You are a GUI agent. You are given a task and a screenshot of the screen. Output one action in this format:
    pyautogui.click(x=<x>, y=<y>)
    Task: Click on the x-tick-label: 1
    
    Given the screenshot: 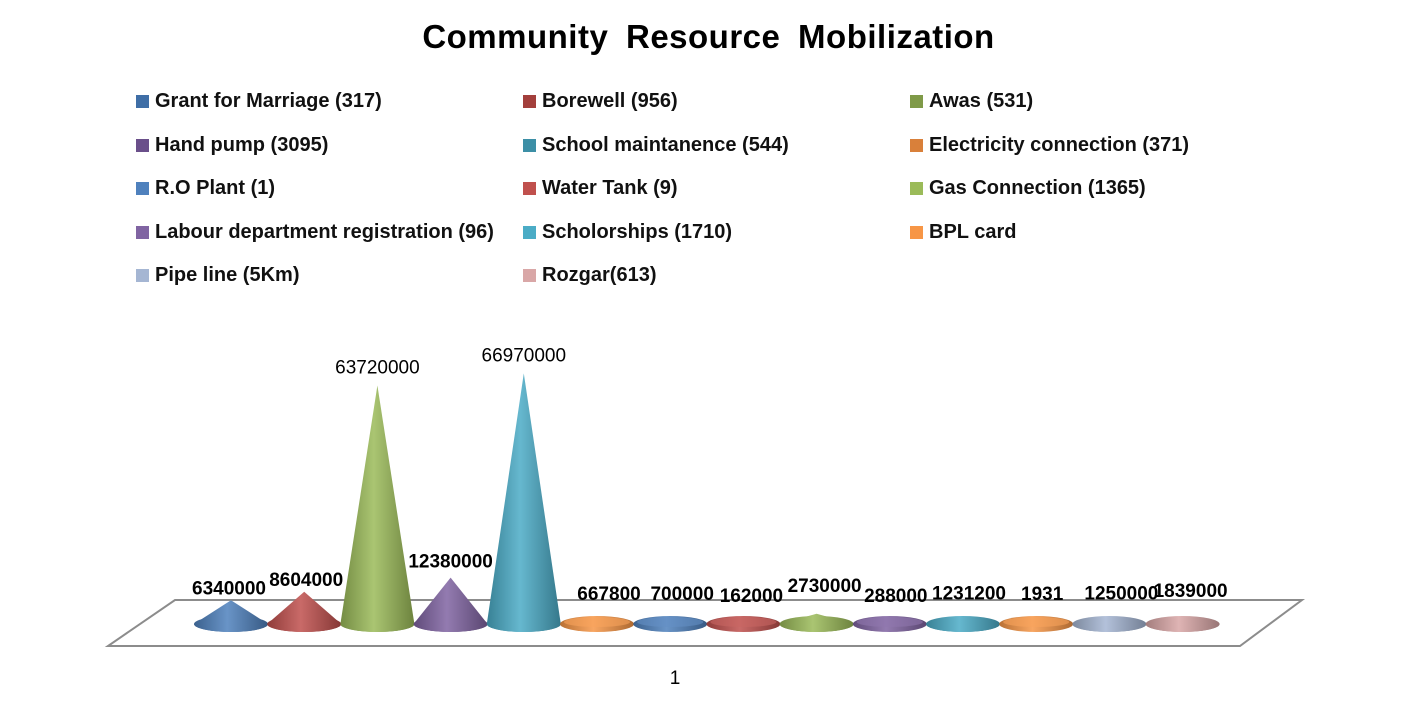 What is the action you would take?
    pyautogui.click(x=675, y=678)
    